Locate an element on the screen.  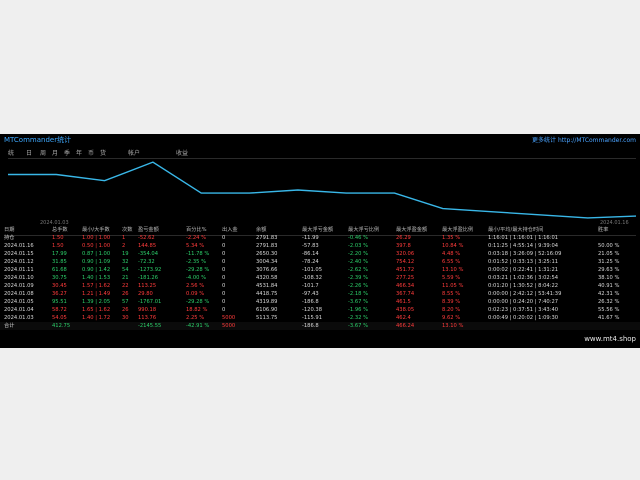
table-total-cell: 412.75 is located at coordinates (61, 326).